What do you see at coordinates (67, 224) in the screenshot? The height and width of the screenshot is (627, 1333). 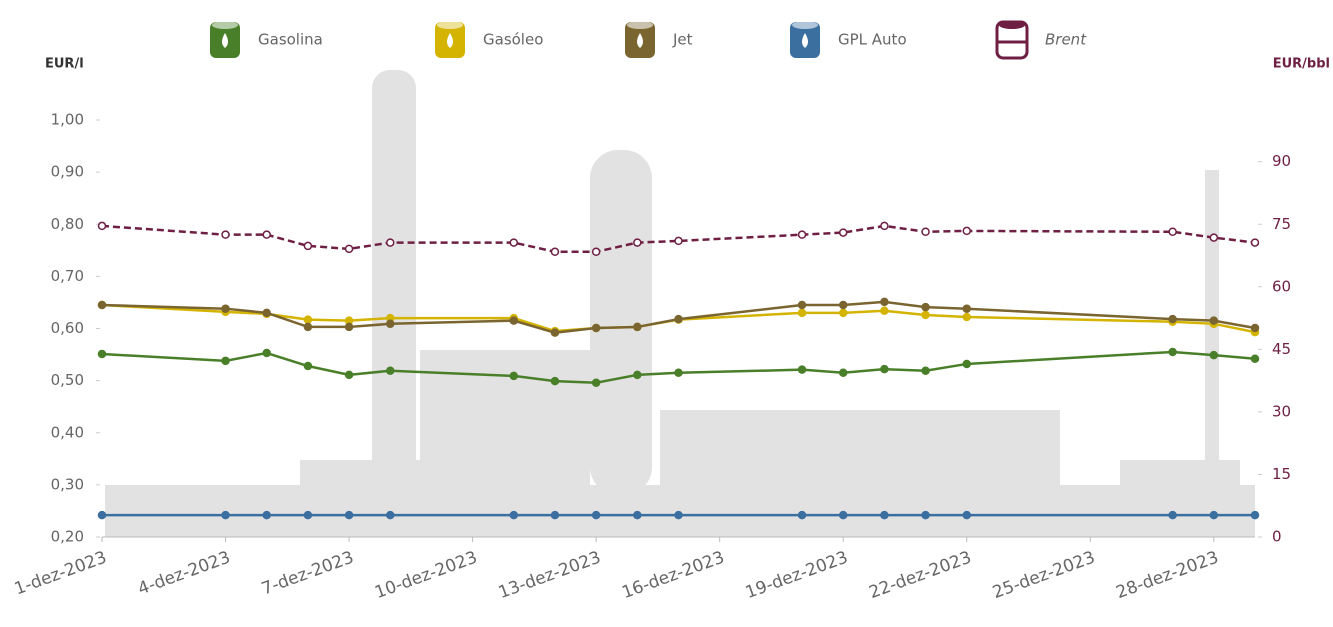 I see `y-tick-label: 0,80` at bounding box center [67, 224].